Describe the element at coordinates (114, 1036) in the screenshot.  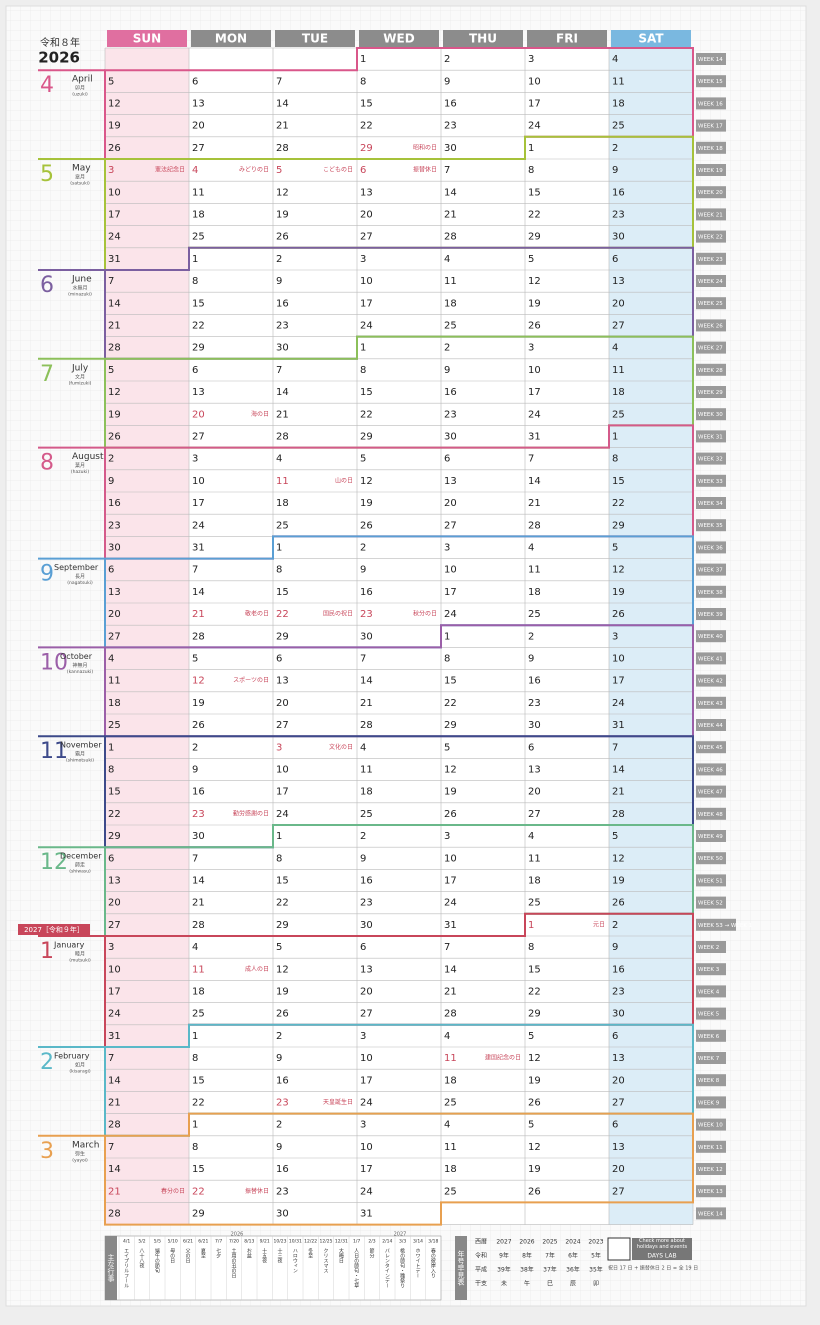
I see `day-number: 31` at that location.